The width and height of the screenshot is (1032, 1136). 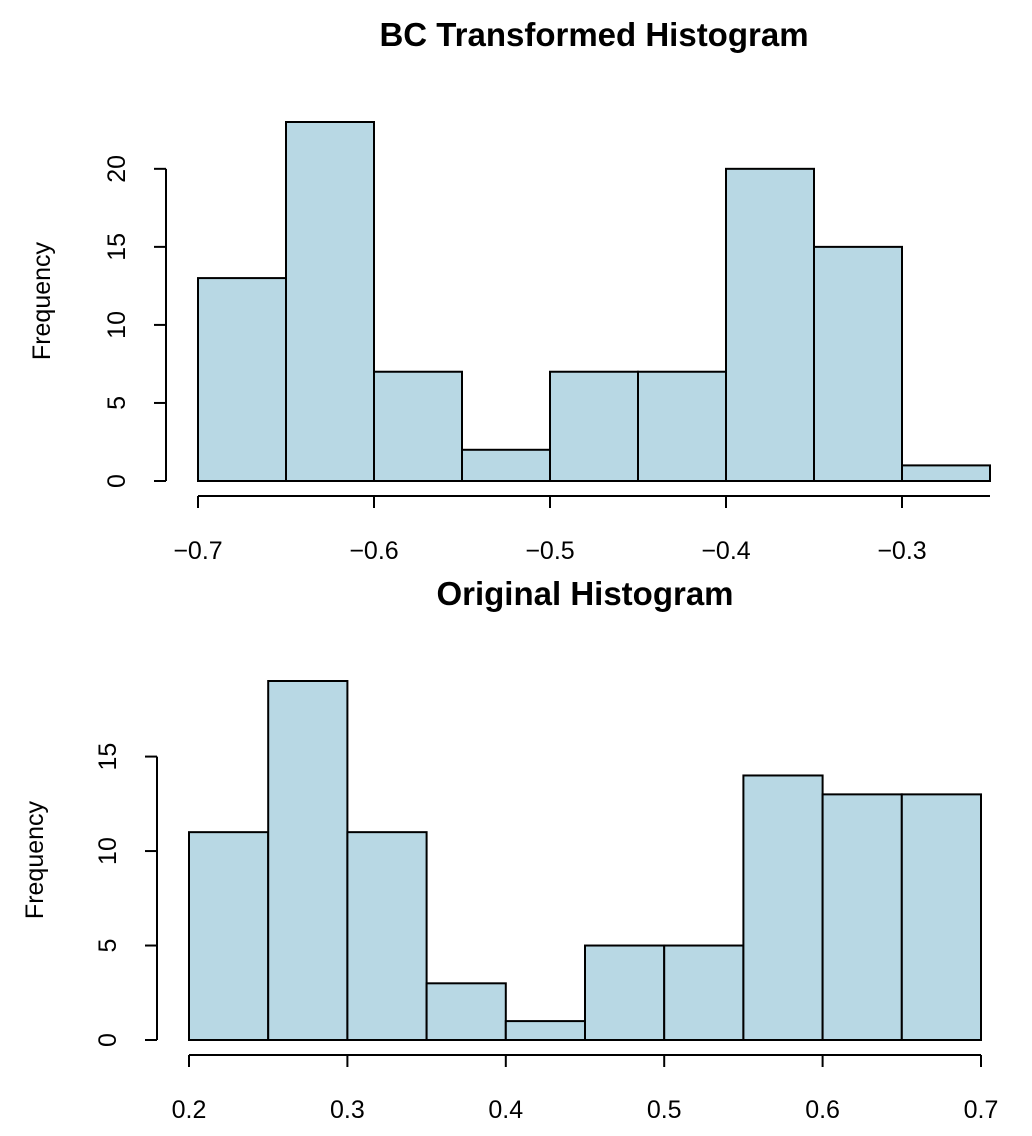 What do you see at coordinates (126, 895) in the screenshot?
I see `y-axis: 0 5 10 15` at bounding box center [126, 895].